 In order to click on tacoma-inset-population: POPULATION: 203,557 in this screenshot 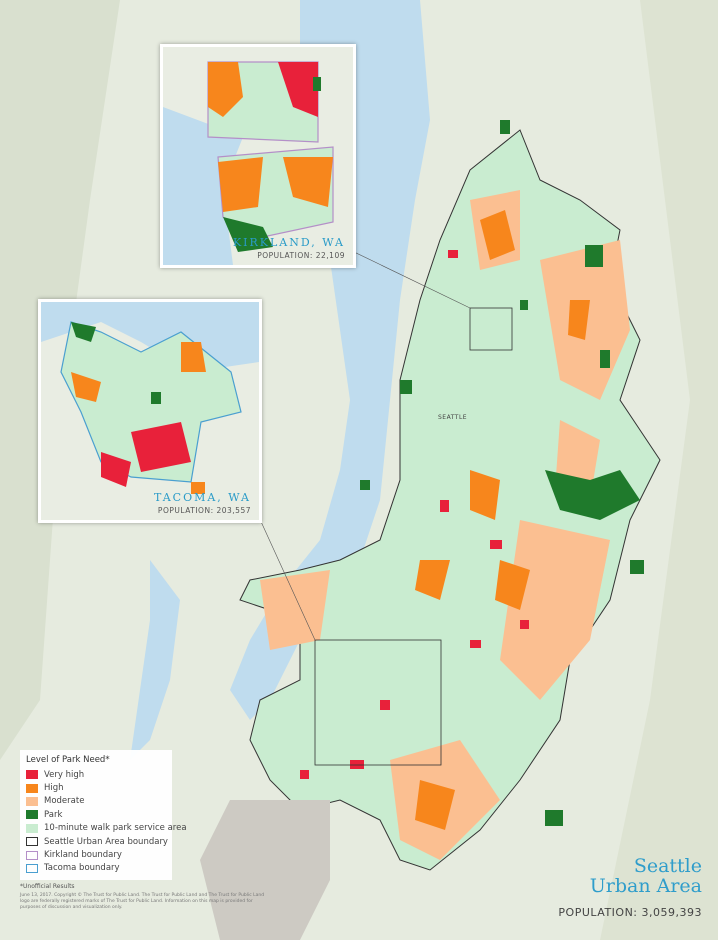, I will do `click(204, 510)`.